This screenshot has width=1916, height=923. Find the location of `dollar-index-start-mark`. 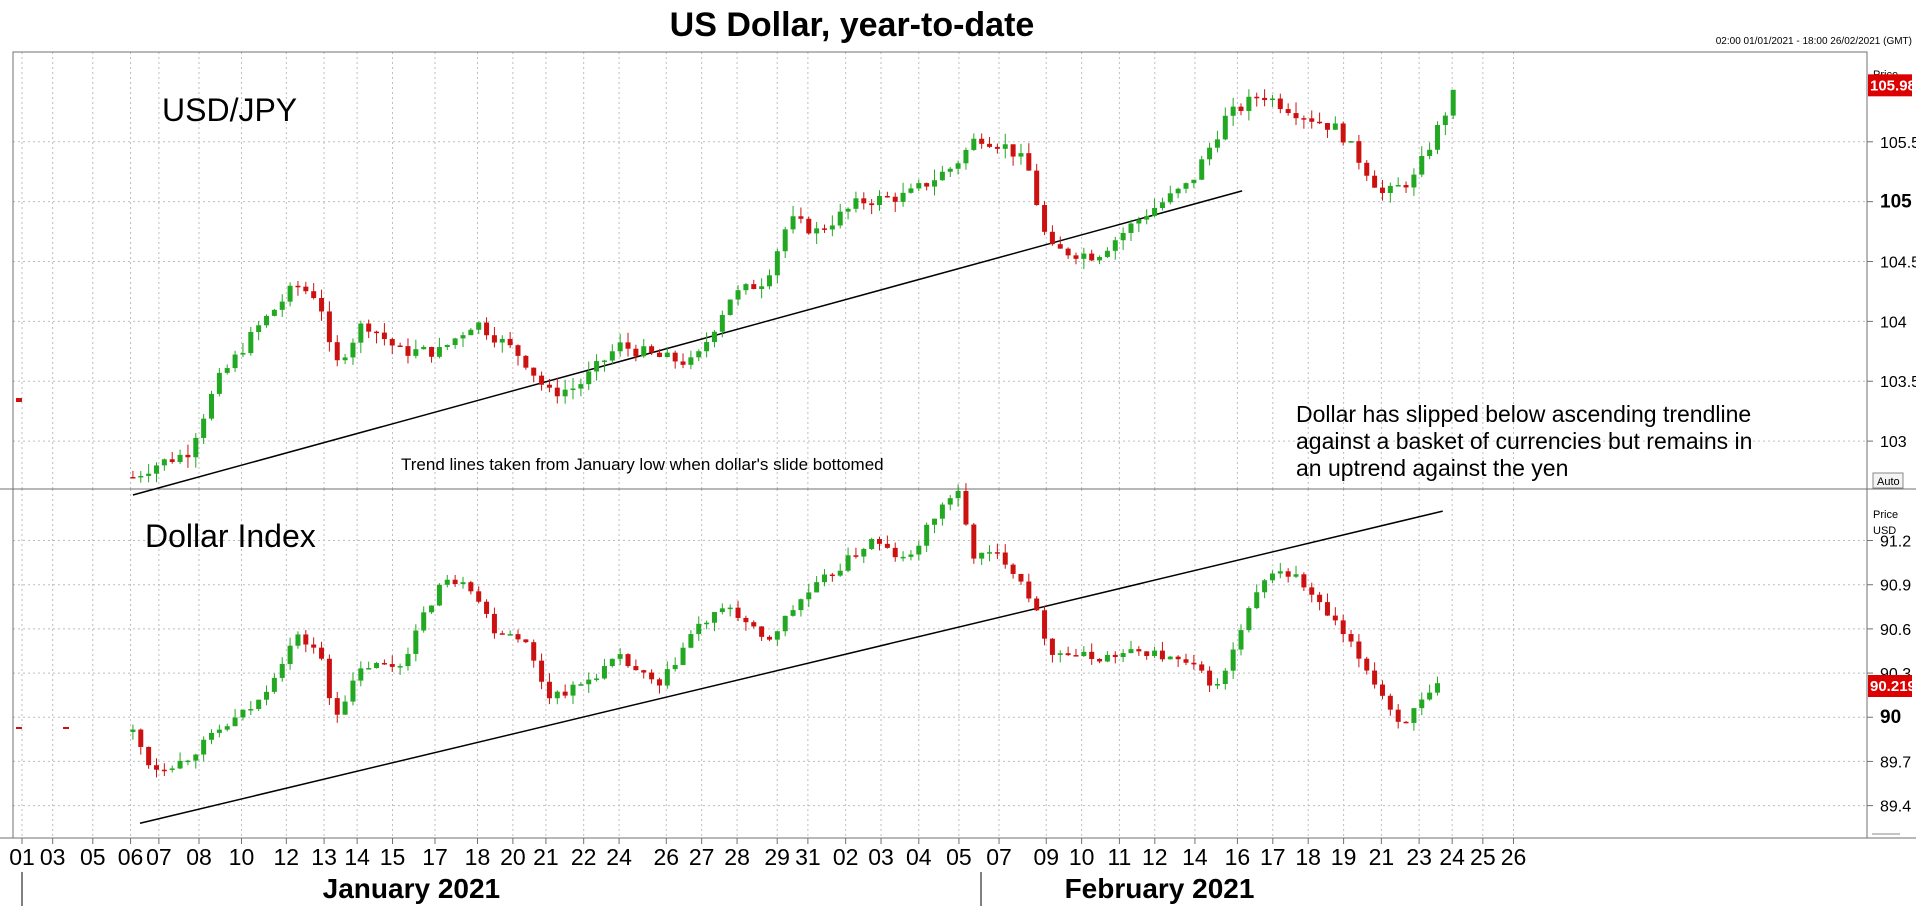

dollar-index-start-mark is located at coordinates (19, 728).